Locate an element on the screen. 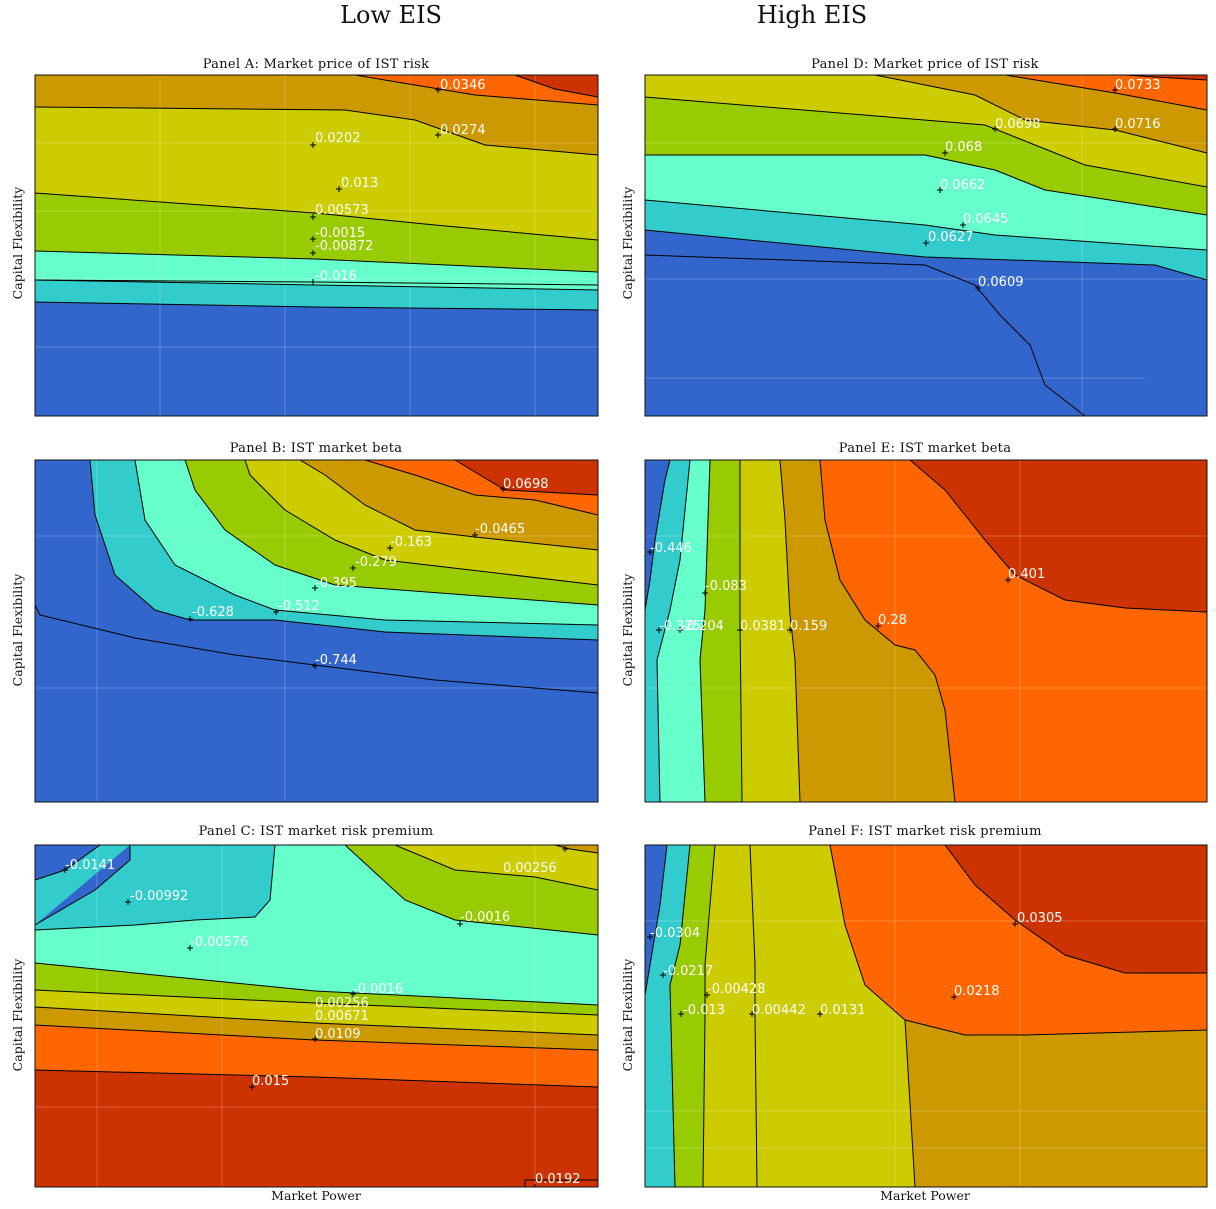 Image resolution: width=1216 pixels, height=1209 pixels. panel-c-label-4: -0.00576 is located at coordinates (219, 942).